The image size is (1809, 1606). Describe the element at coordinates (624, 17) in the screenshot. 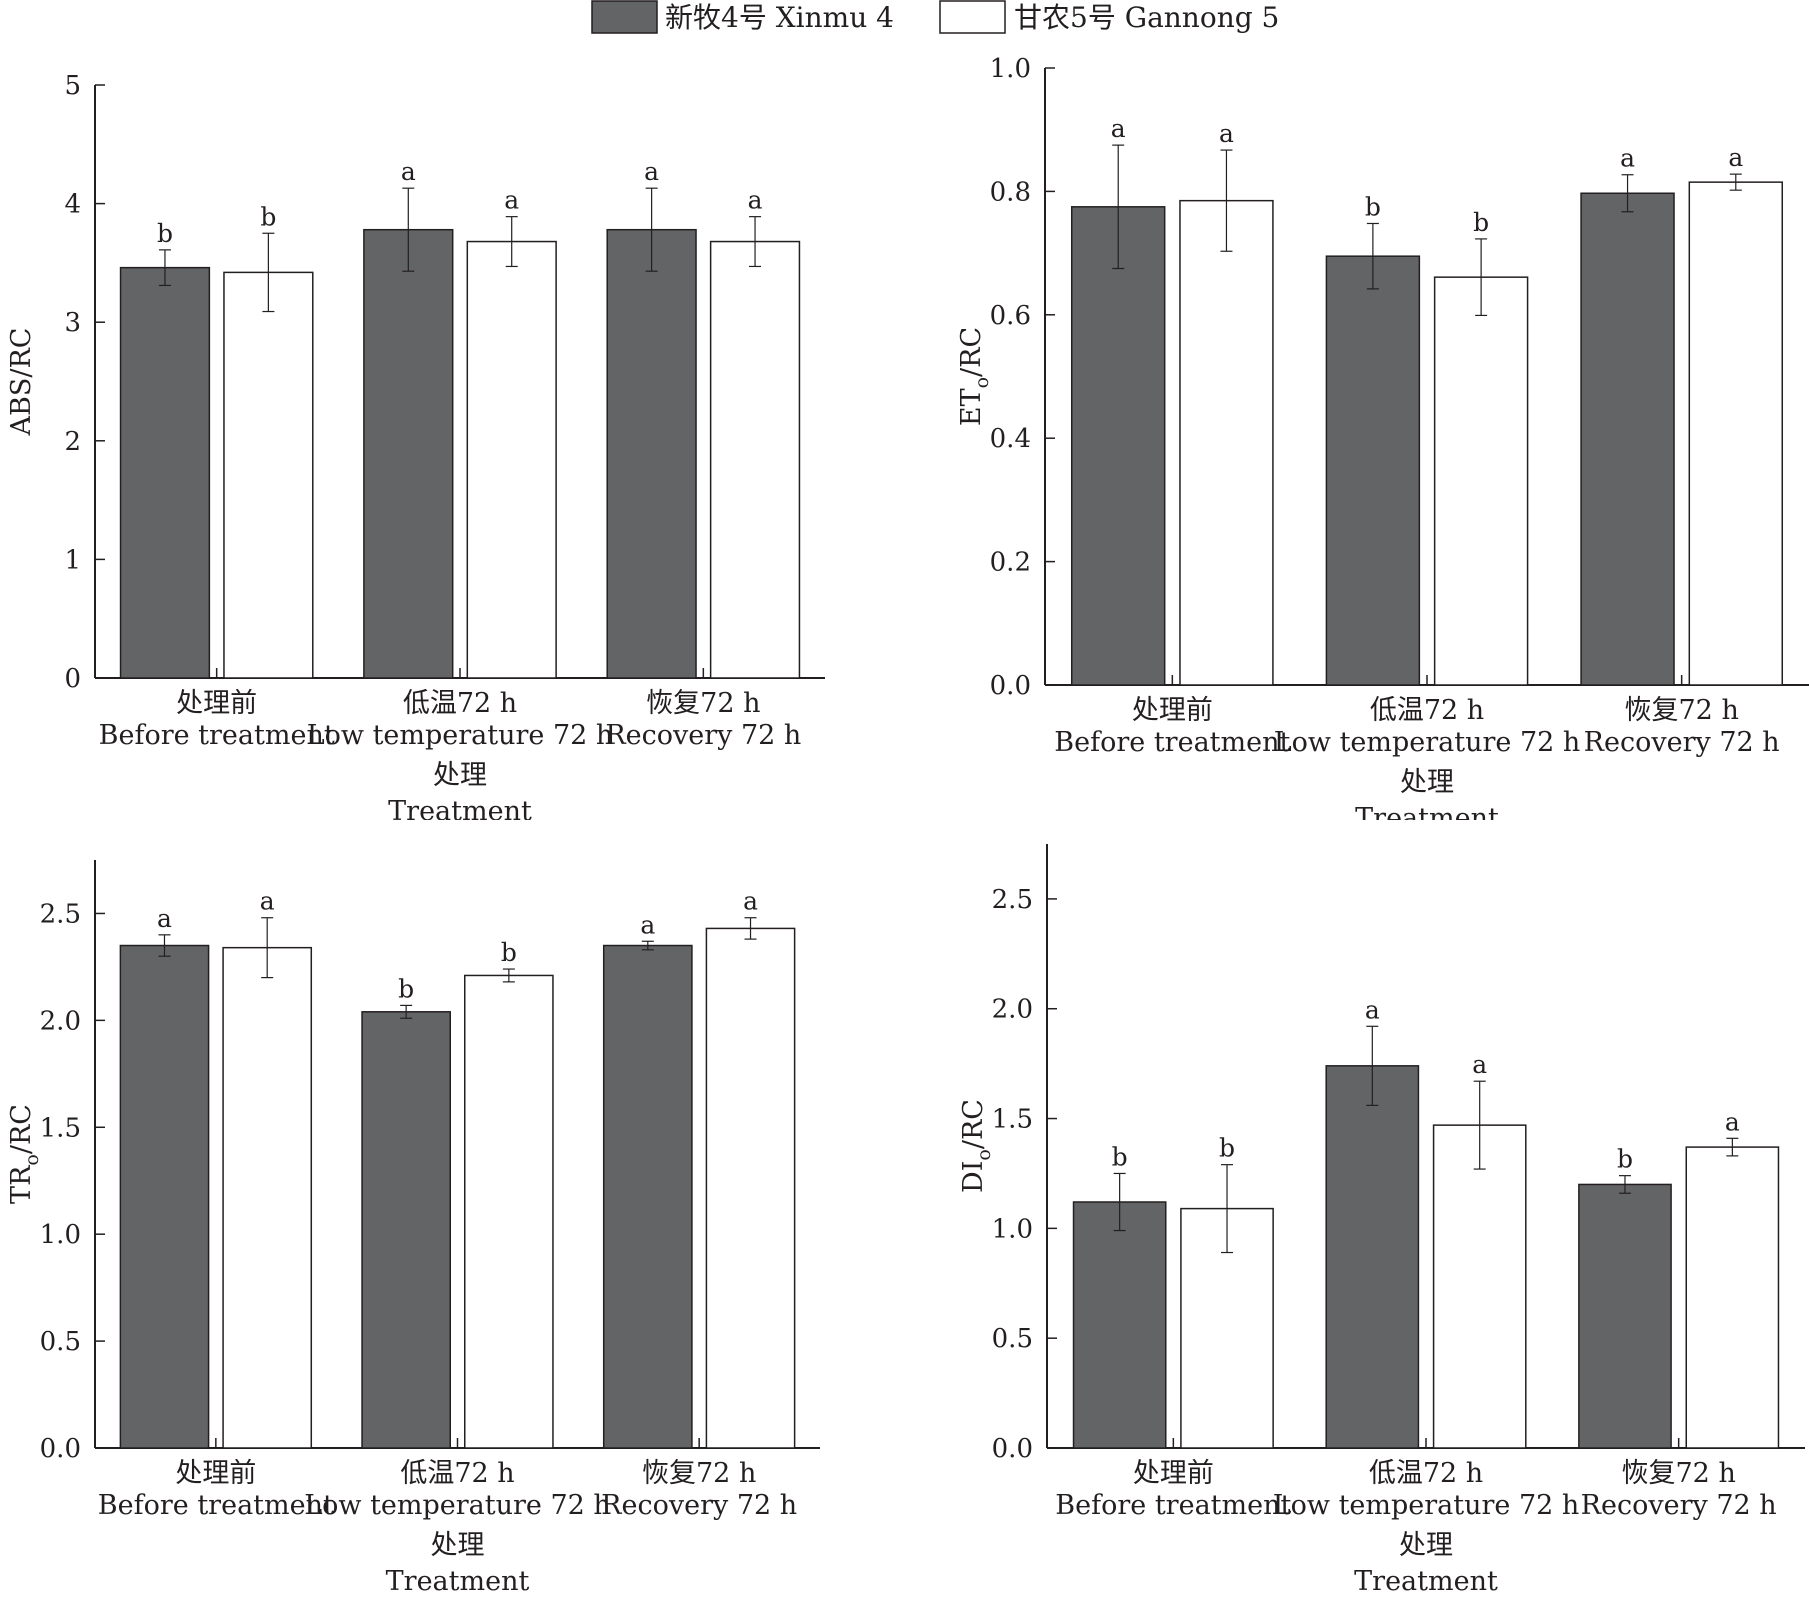

I see `legend-swatch-xinmu4` at that location.